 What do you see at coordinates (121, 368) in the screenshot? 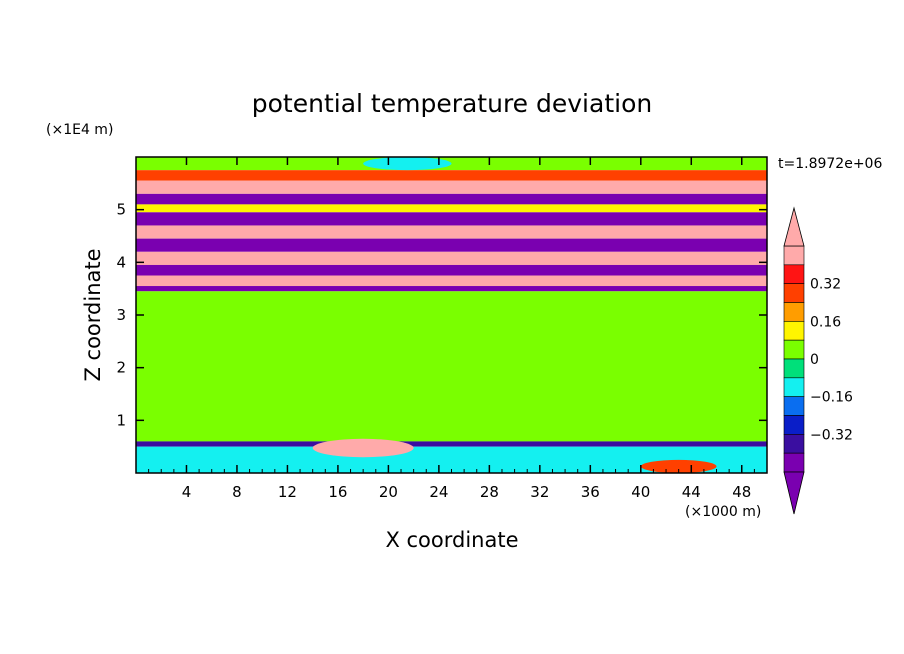
I see `y-tick-label: 2` at bounding box center [121, 368].